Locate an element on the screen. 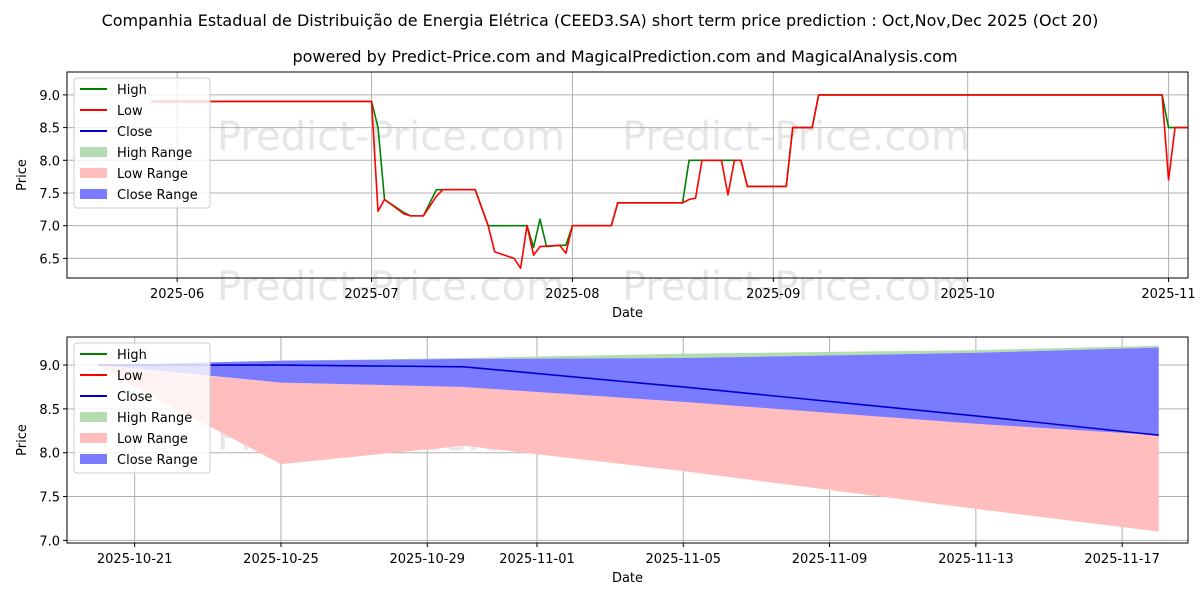  x-tick-label: 2025-11-13 is located at coordinates (976, 559).